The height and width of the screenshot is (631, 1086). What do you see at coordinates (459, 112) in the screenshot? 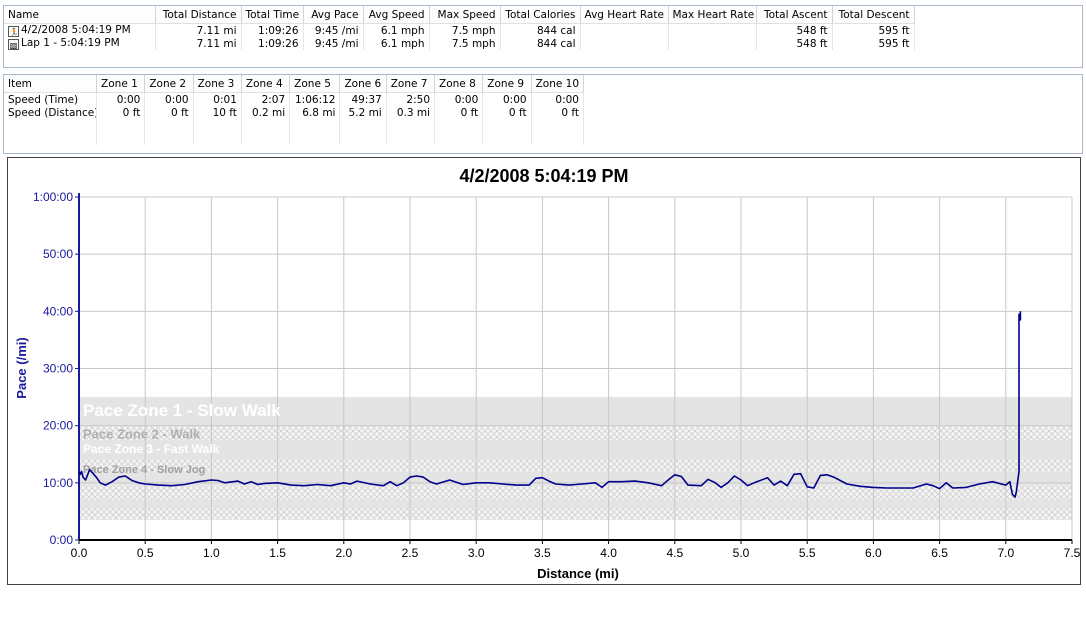
I see `zone-8-value: 0 ft` at bounding box center [459, 112].